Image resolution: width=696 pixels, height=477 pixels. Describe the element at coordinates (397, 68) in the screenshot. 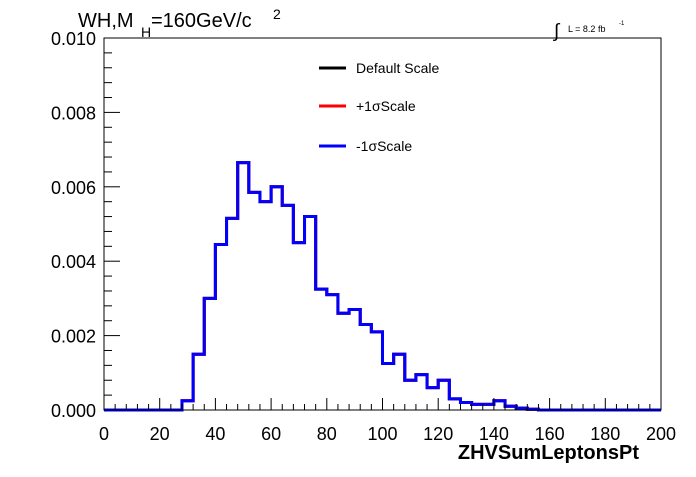

I see `legend-label-default: Default Scale` at that location.